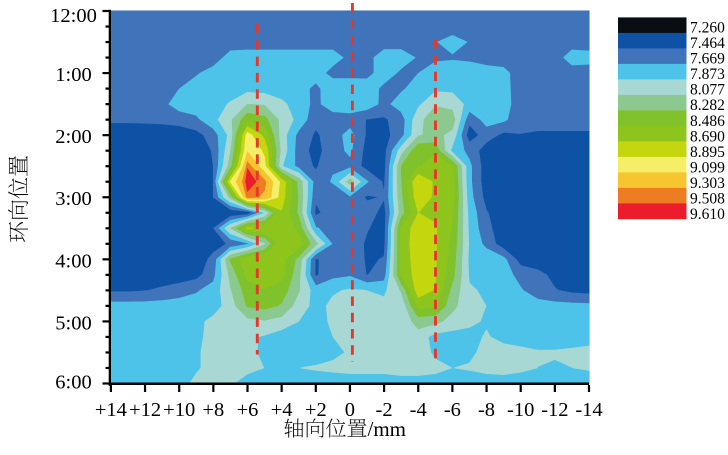 This screenshot has width=728, height=455. What do you see at coordinates (707, 152) in the screenshot?
I see `svg-text: 8.895` at bounding box center [707, 152].